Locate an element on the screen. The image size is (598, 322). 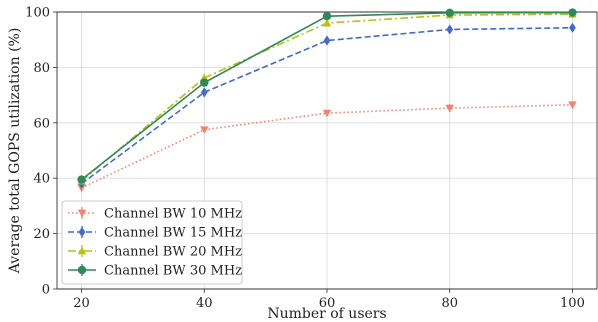
x-tick-label: 20 is located at coordinates (81, 303).